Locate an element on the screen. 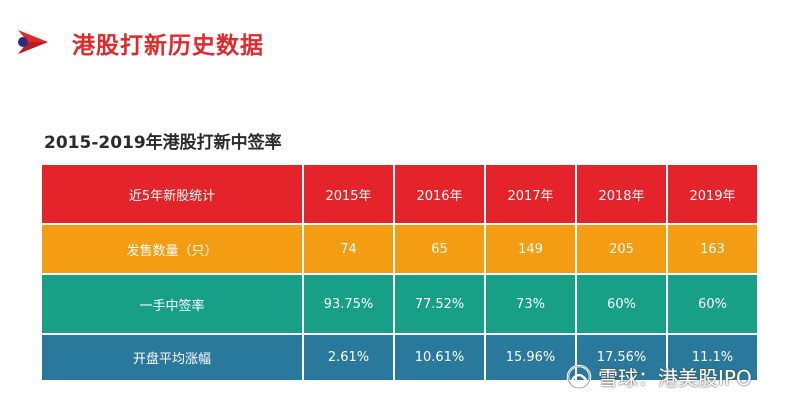 This screenshot has width=800, height=403. row-label: 发售数量（只） is located at coordinates (172, 249).